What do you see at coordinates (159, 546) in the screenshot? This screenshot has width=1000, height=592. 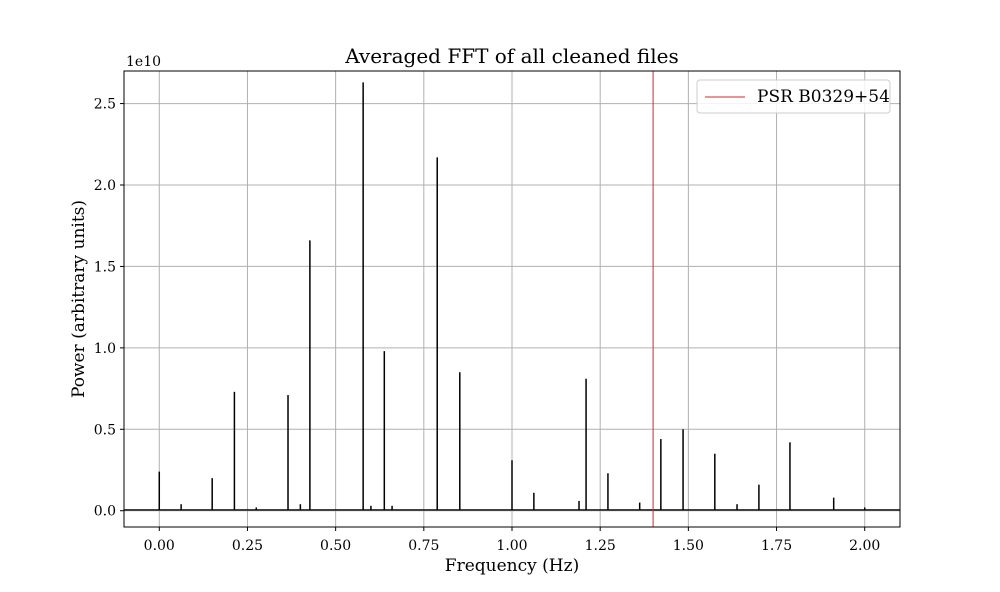 I see `x-tick-label: 0.00` at bounding box center [159, 546].